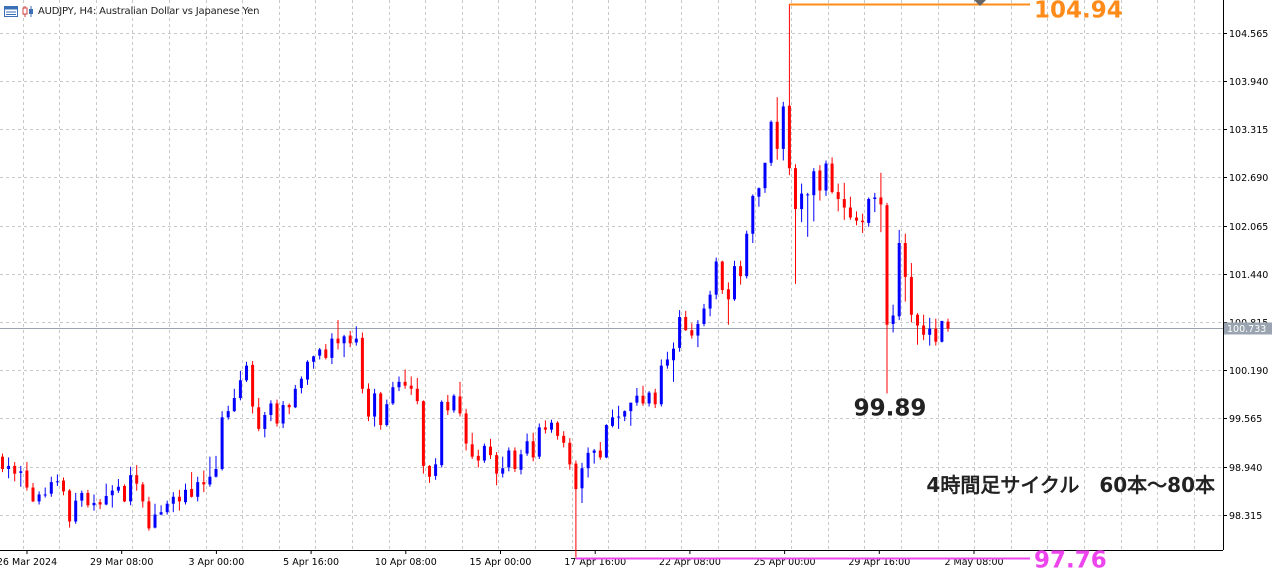  I want to click on scroll-marker-icon, so click(980, 3).